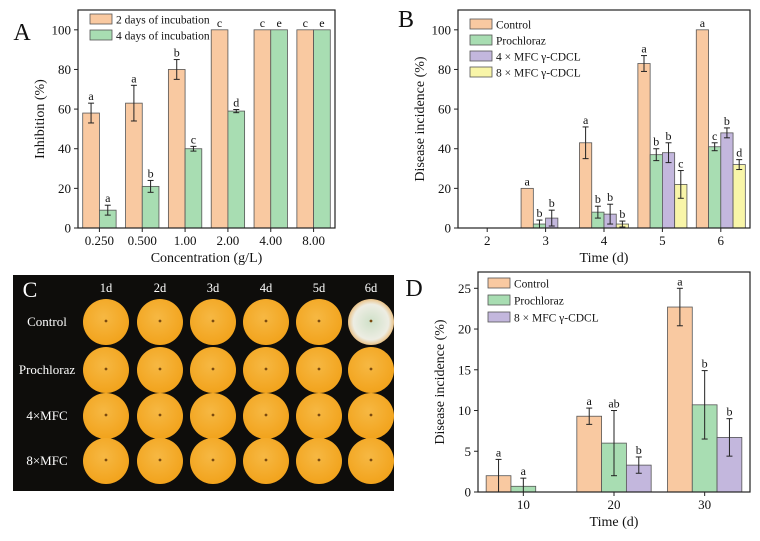  Describe the element at coordinates (613, 404) in the screenshot. I see `significance-label: ab` at that location.